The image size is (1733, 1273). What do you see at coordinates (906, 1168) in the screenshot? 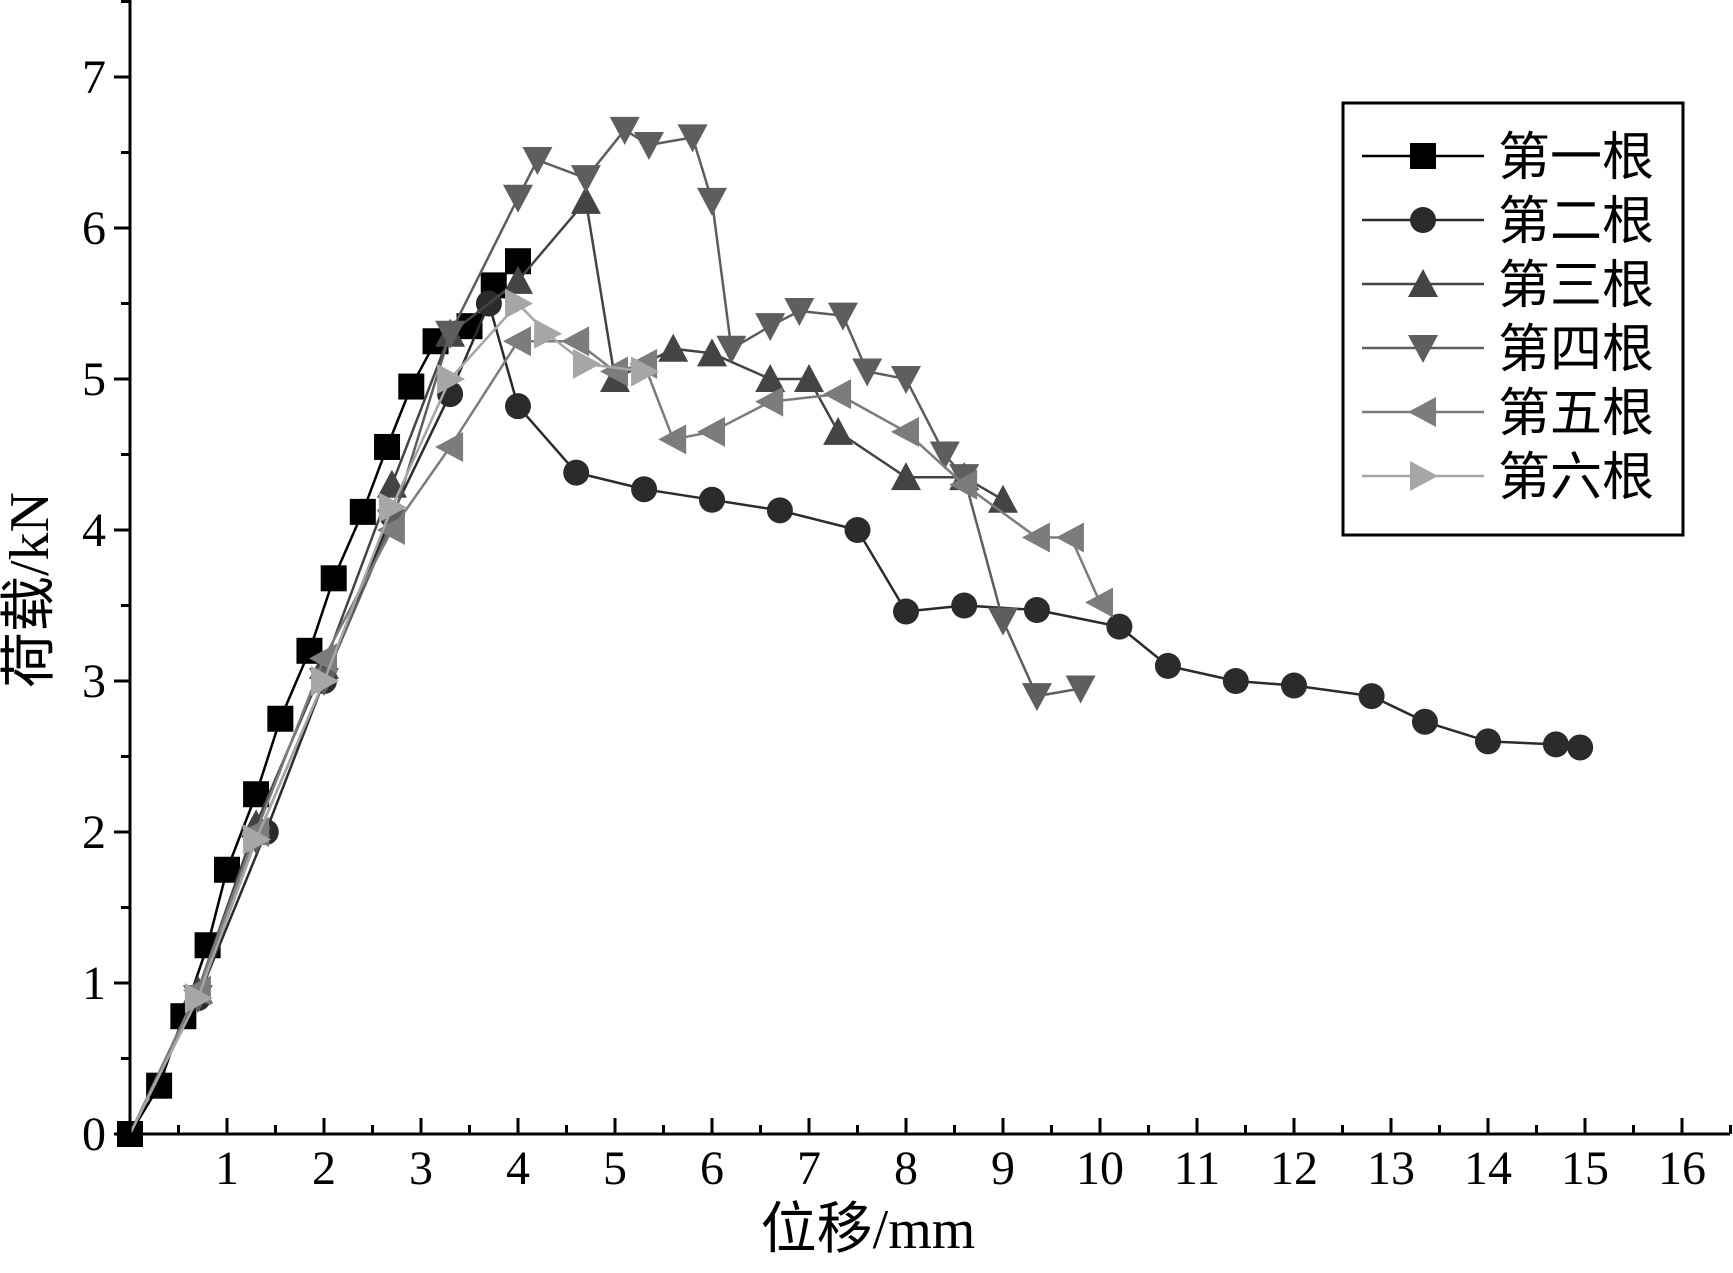
I see `x-tick-label-8: 8` at bounding box center [906, 1168].